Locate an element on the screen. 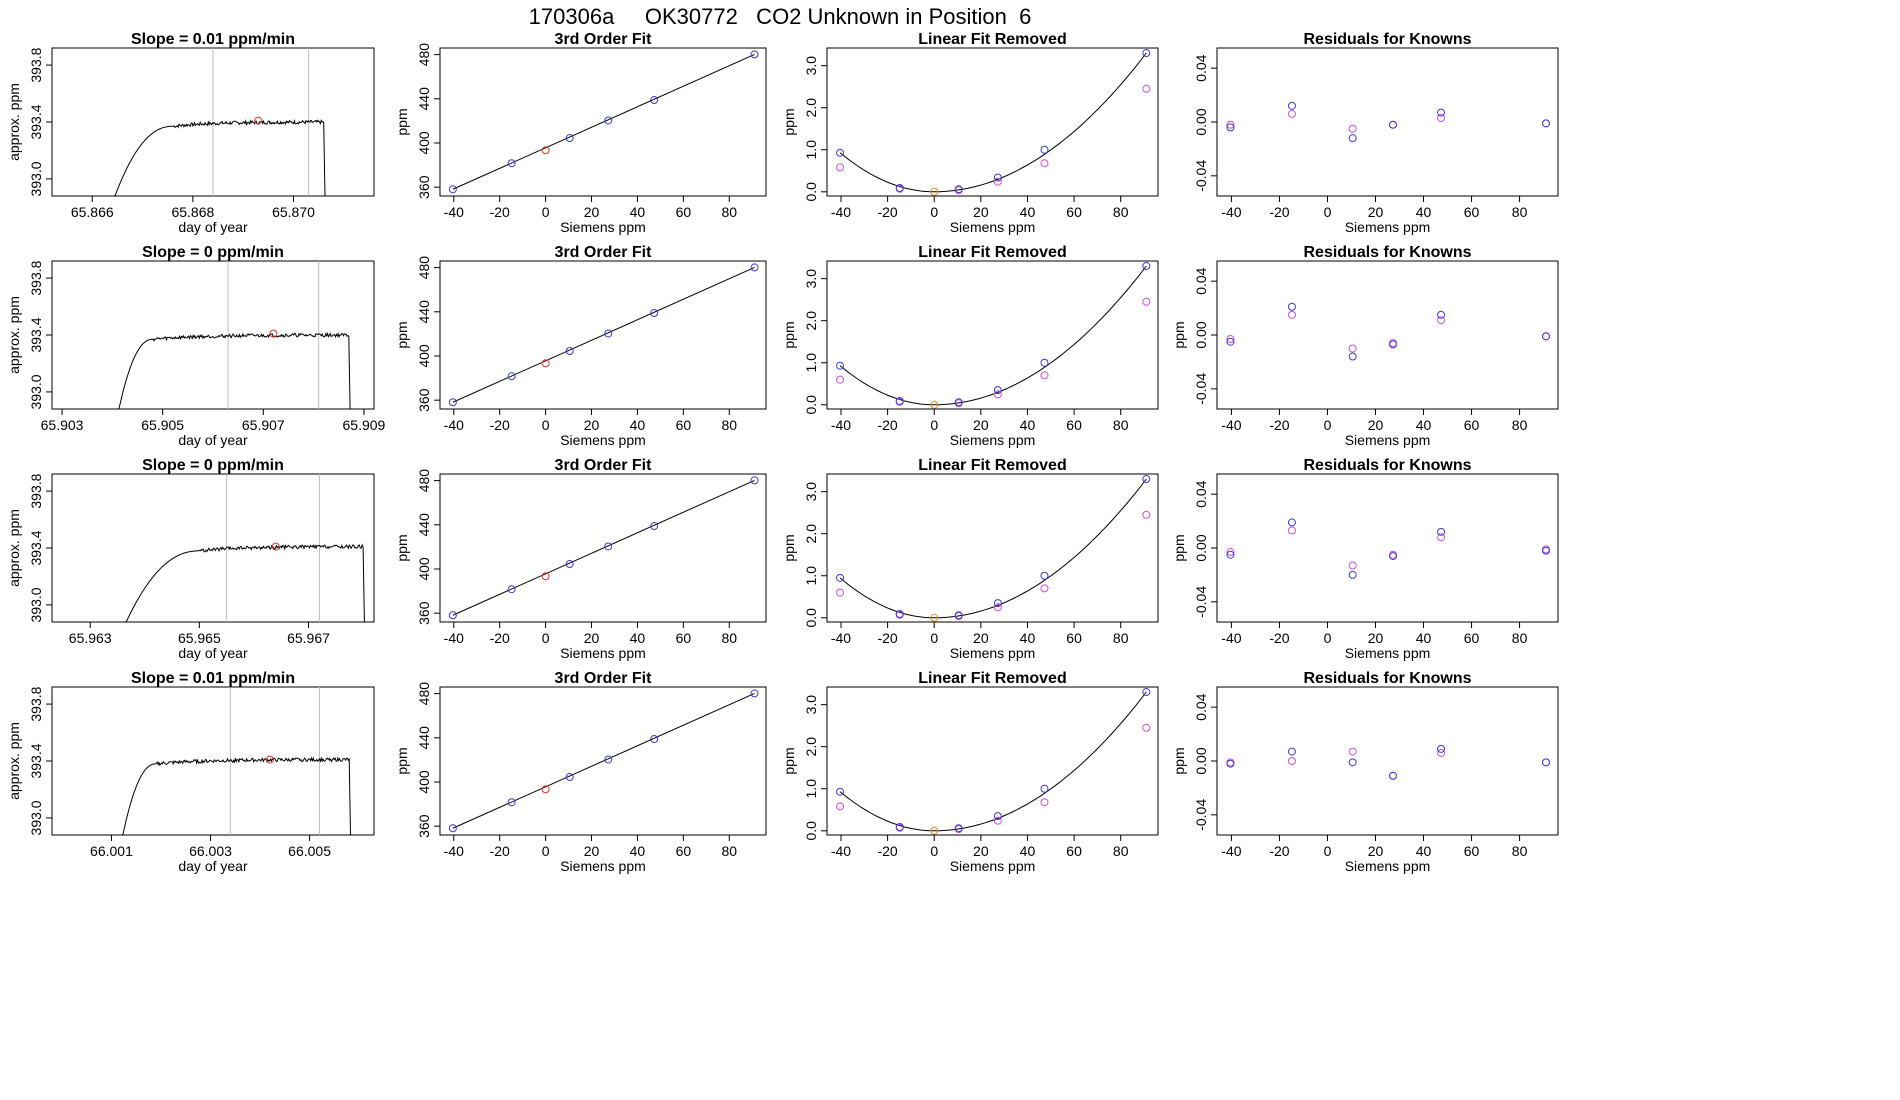  panel-title: 3rd Order Fit is located at coordinates (604, 39).